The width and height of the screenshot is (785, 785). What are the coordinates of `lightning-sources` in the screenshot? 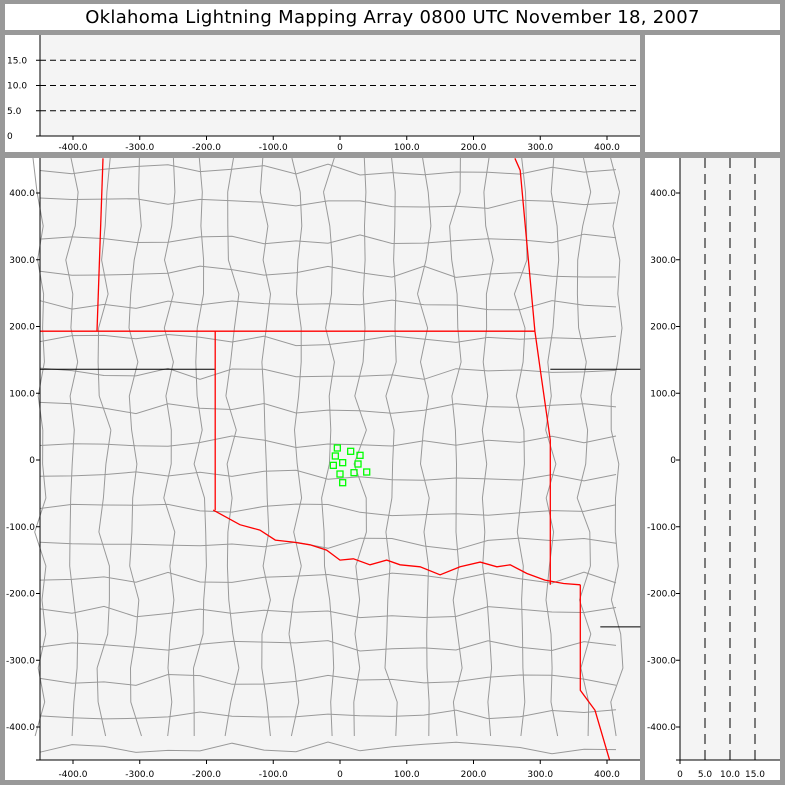 It's located at (350, 465).